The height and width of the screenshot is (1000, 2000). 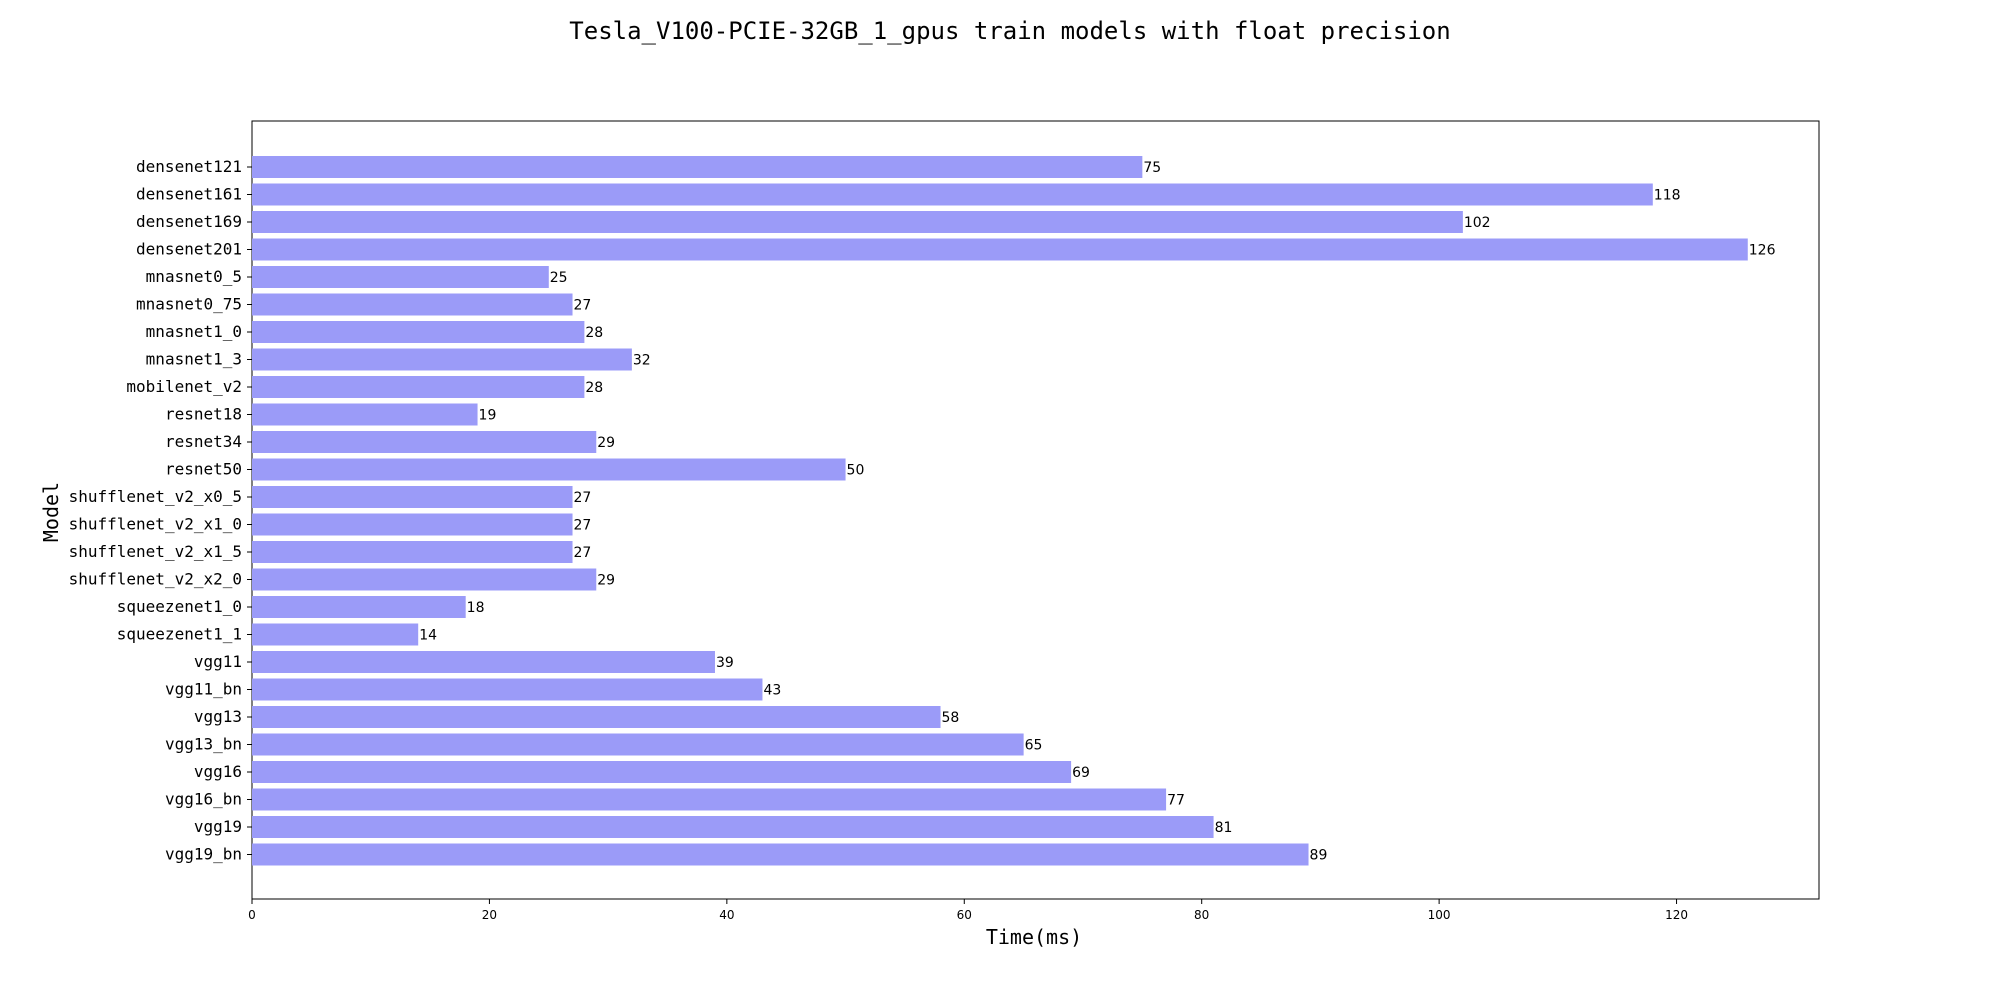 What do you see at coordinates (179, 634) in the screenshot?
I see `category-label-squeezenet1_1: squeezenet1_1` at bounding box center [179, 634].